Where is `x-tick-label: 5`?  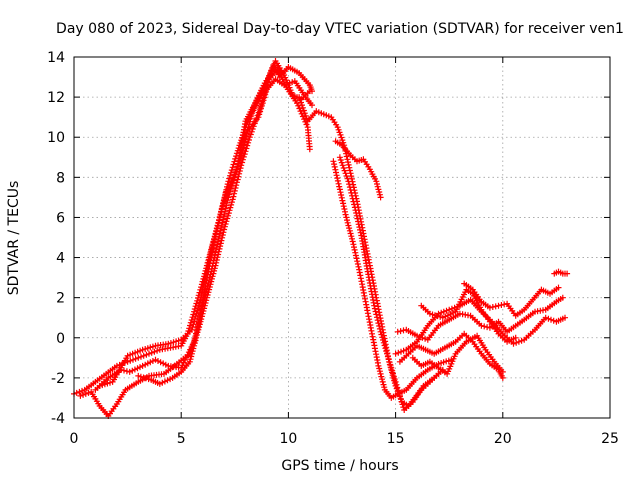
x-tick-label: 5 is located at coordinates (181, 439).